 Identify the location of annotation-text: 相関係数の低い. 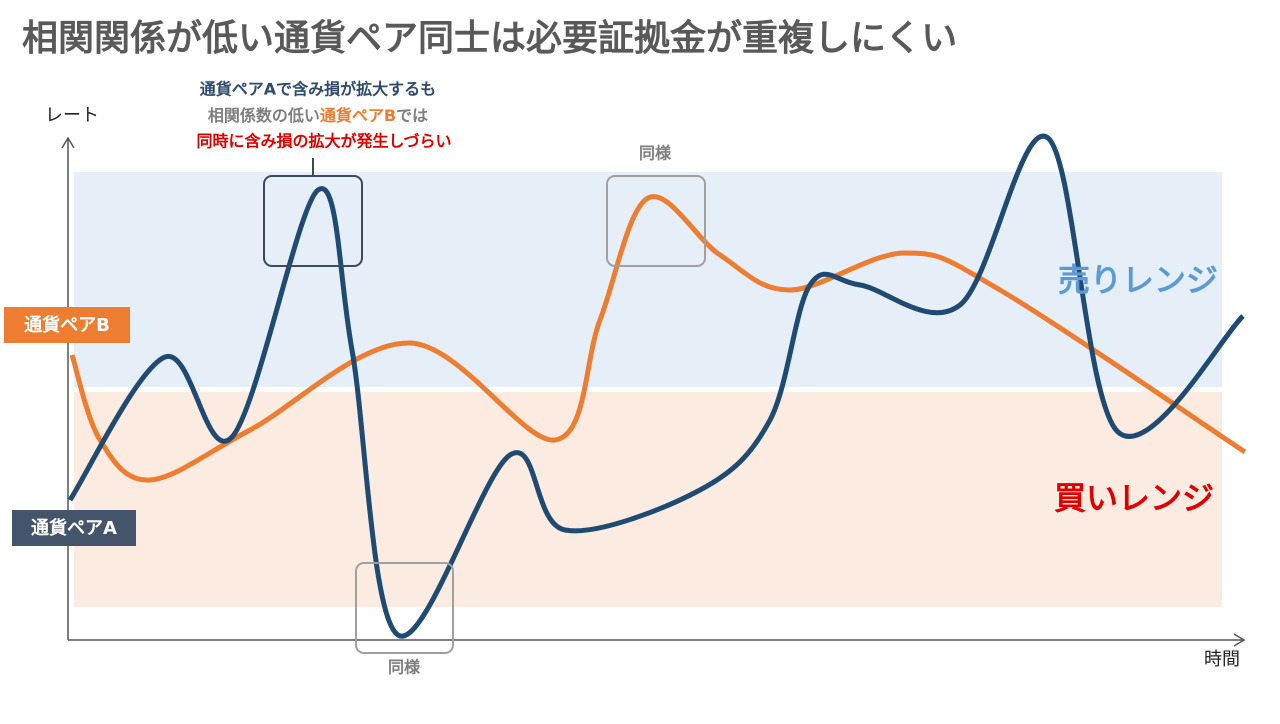
(264, 115).